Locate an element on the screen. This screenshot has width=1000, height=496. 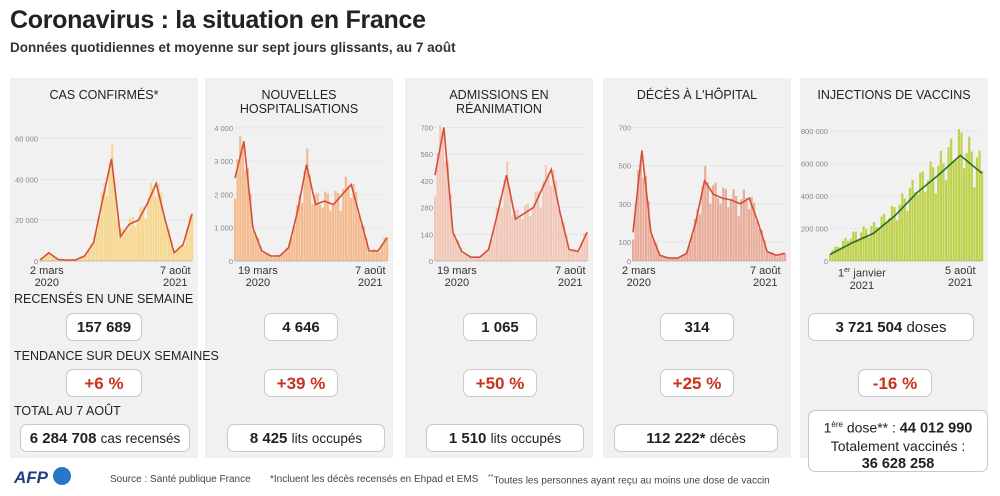
first-dose-sup: ère is located at coordinates (837, 424).